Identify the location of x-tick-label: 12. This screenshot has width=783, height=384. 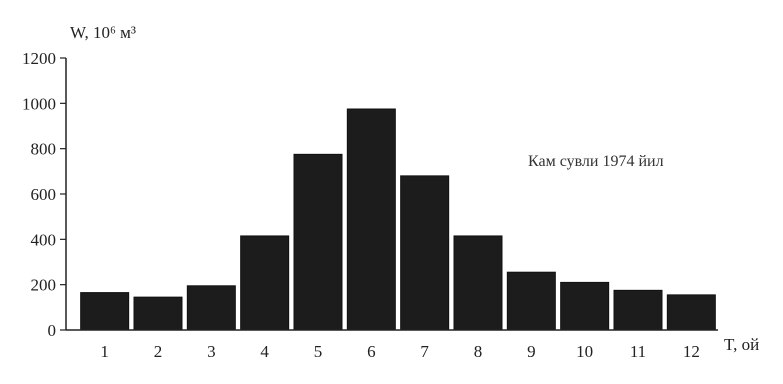
(691, 351).